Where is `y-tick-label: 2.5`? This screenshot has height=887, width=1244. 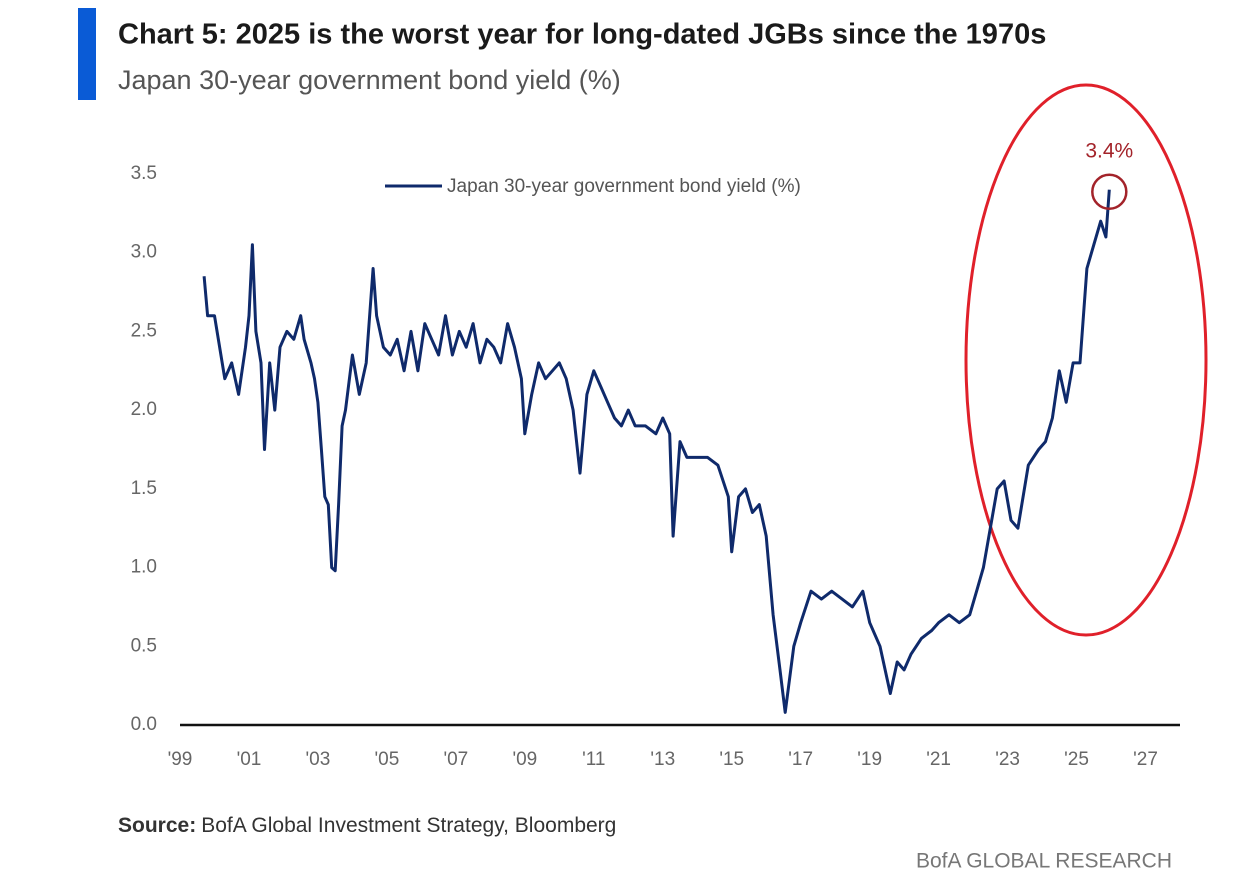 y-tick-label: 2.5 is located at coordinates (144, 330).